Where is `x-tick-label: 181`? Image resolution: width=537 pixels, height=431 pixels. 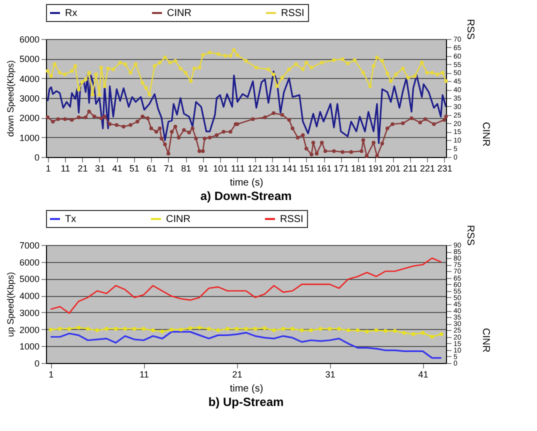
x-tick-label: 181 is located at coordinates (358, 169).